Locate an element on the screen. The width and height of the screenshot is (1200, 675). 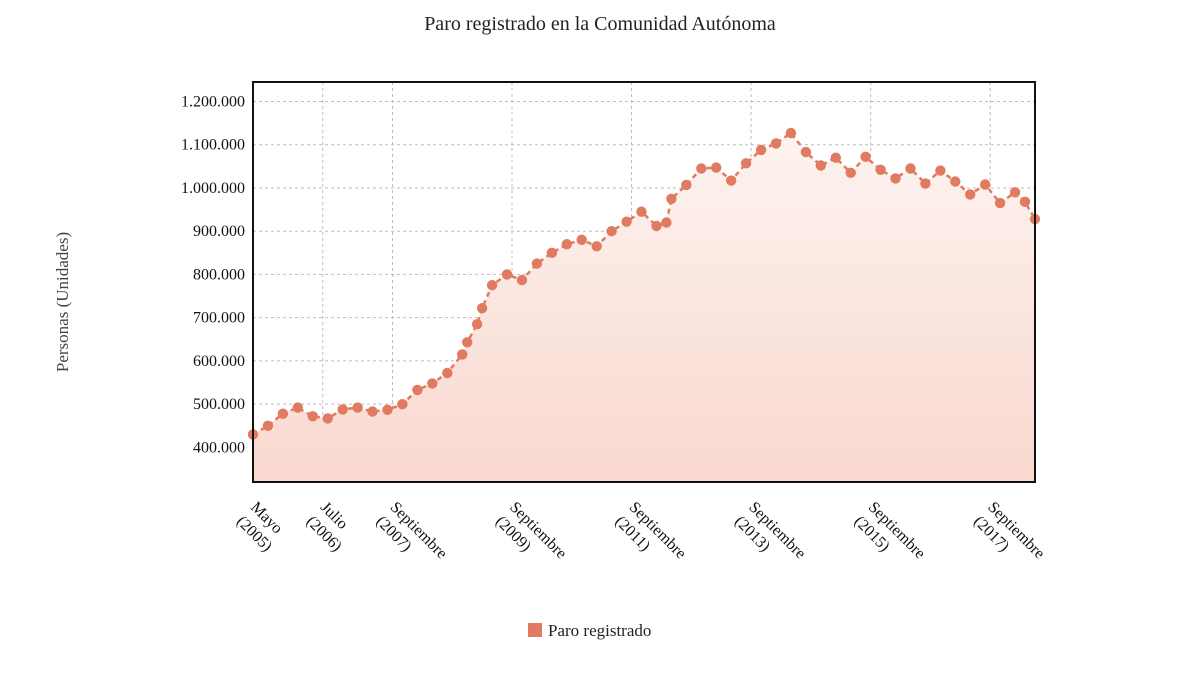
y-tick-label: 800.000 is located at coordinates (219, 274).